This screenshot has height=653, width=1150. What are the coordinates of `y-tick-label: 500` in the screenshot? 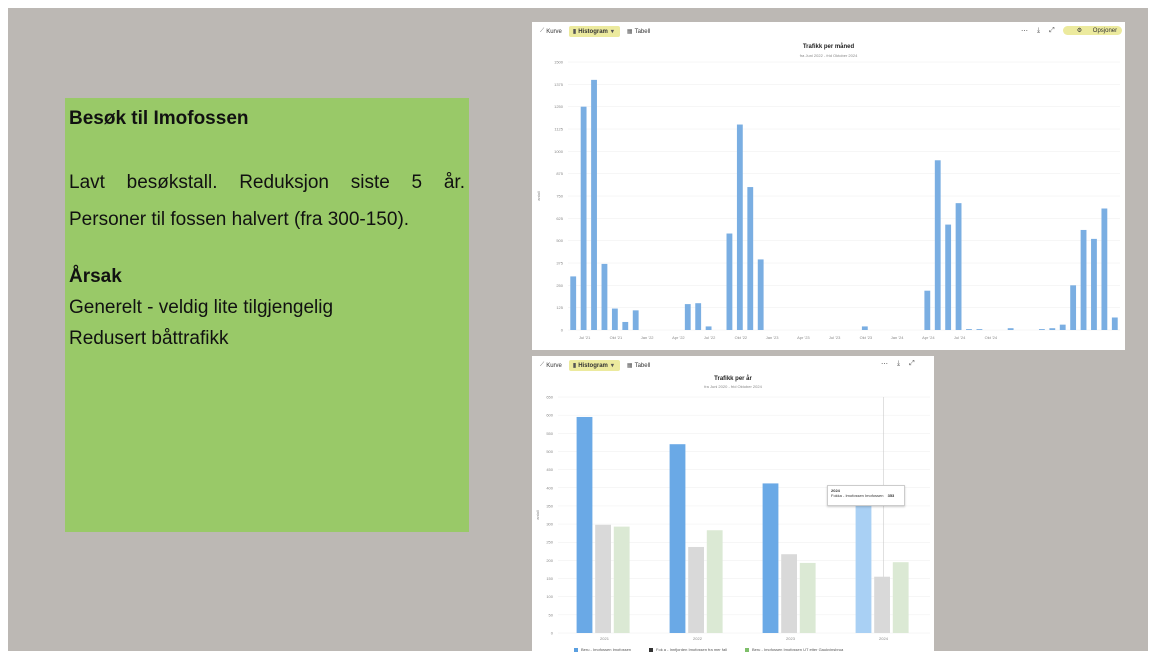 It's located at (549, 451).